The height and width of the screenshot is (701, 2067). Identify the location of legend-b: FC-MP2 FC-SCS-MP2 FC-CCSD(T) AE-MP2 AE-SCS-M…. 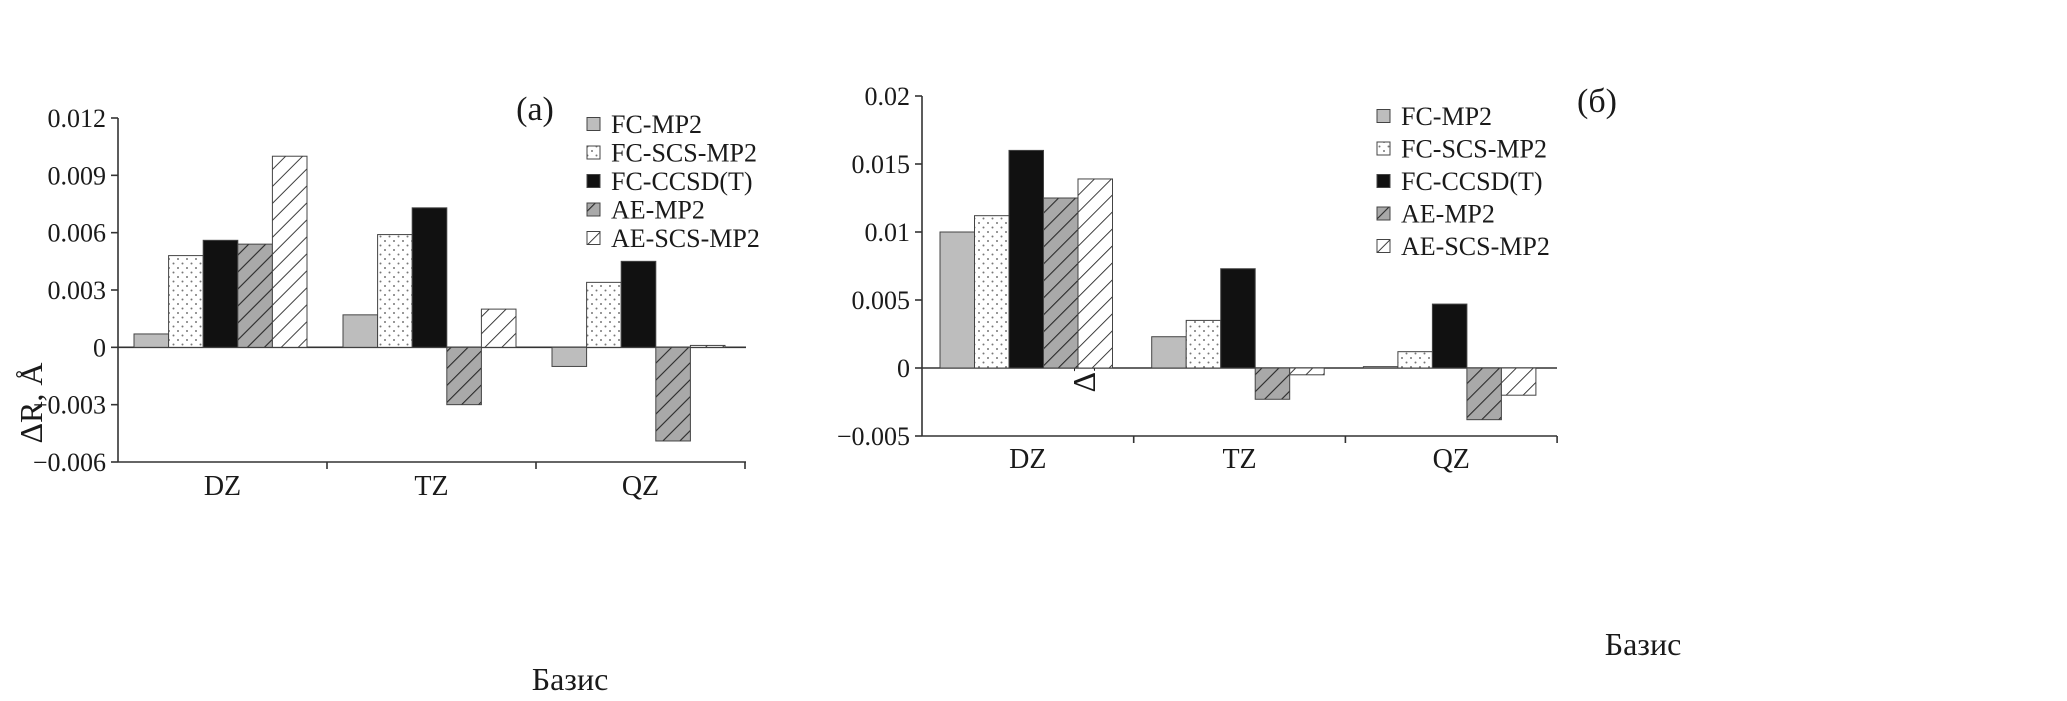
(1463, 181).